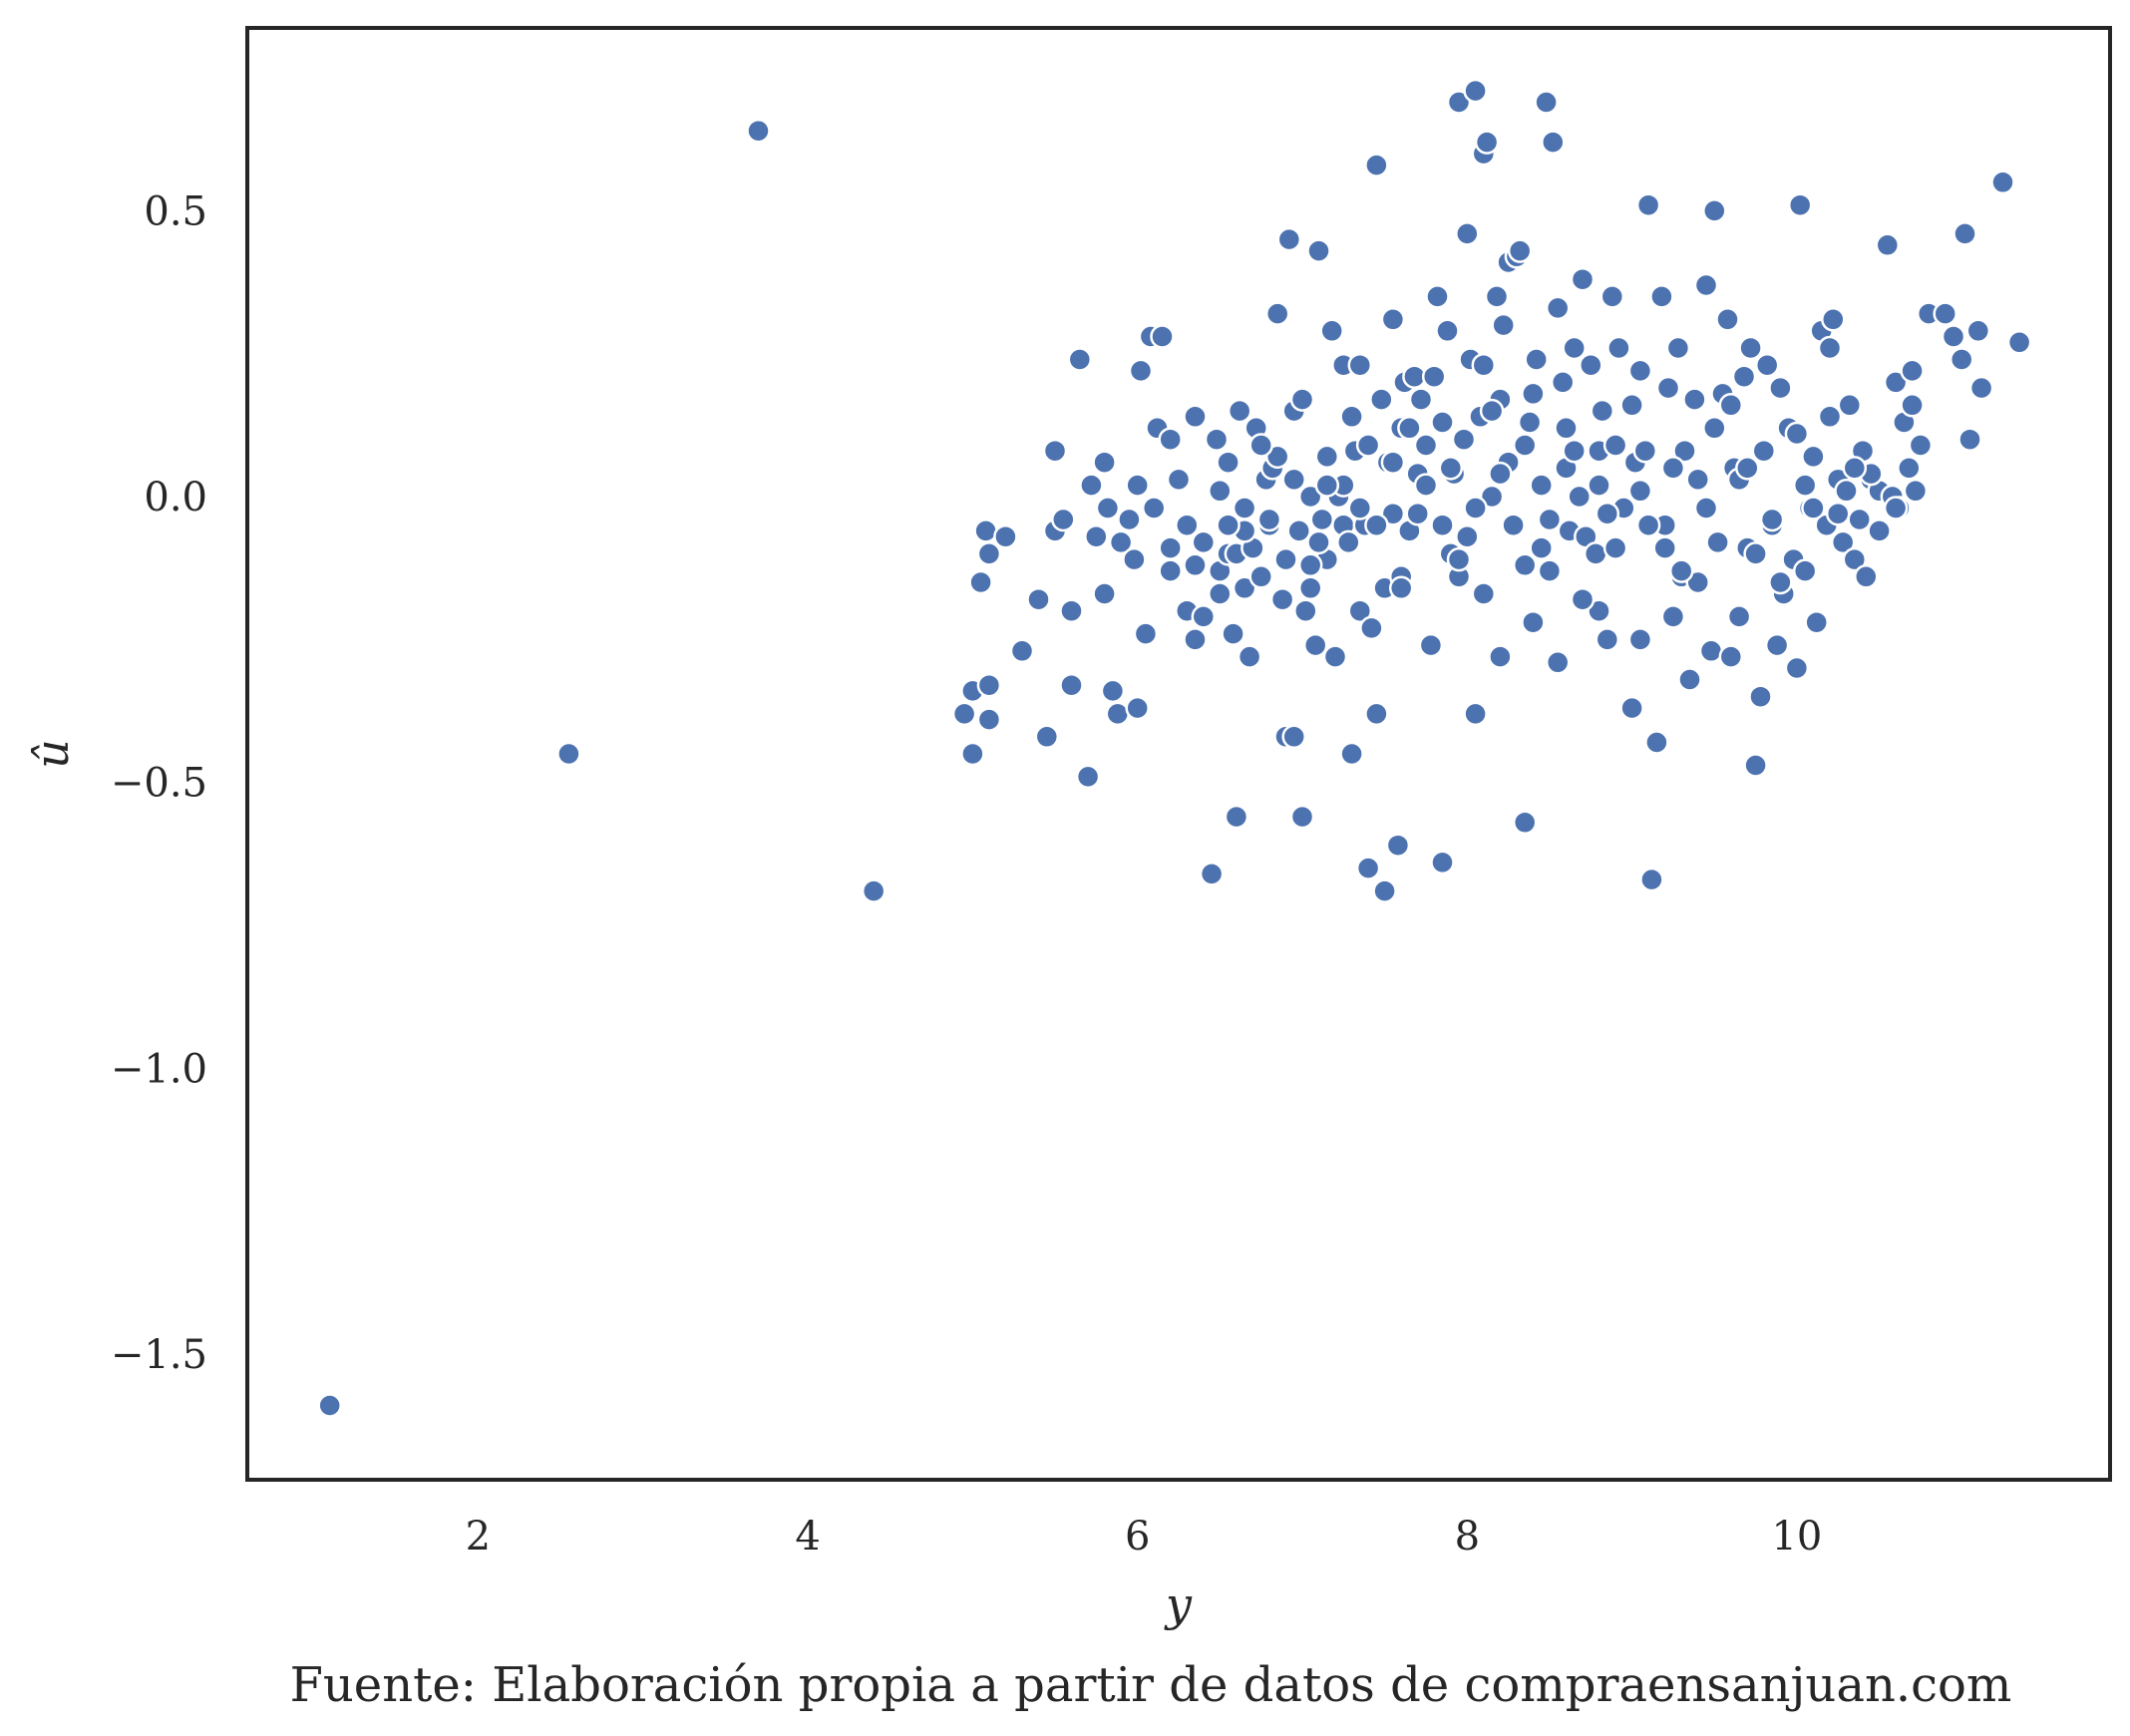 The width and height of the screenshot is (2130, 1736). I want to click on x-axis-label: y, so click(1178, 1604).